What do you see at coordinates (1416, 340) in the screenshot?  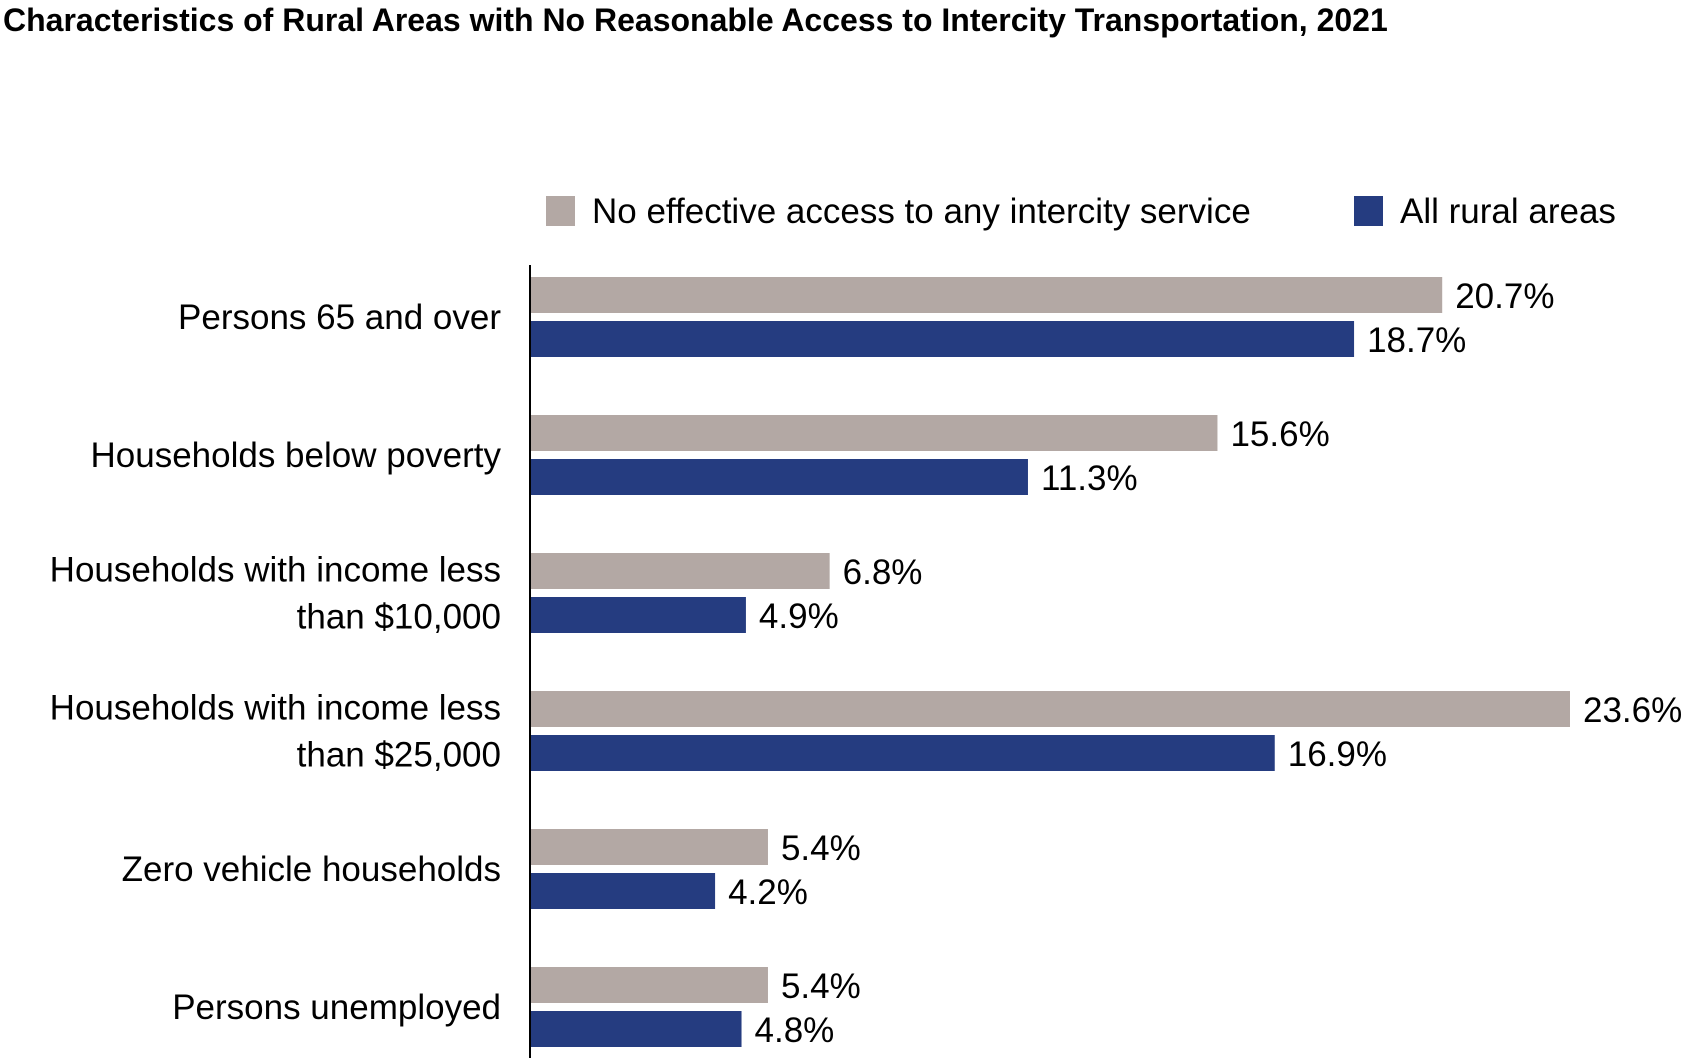 I see `value-label-s2-c1: 18.7%` at bounding box center [1416, 340].